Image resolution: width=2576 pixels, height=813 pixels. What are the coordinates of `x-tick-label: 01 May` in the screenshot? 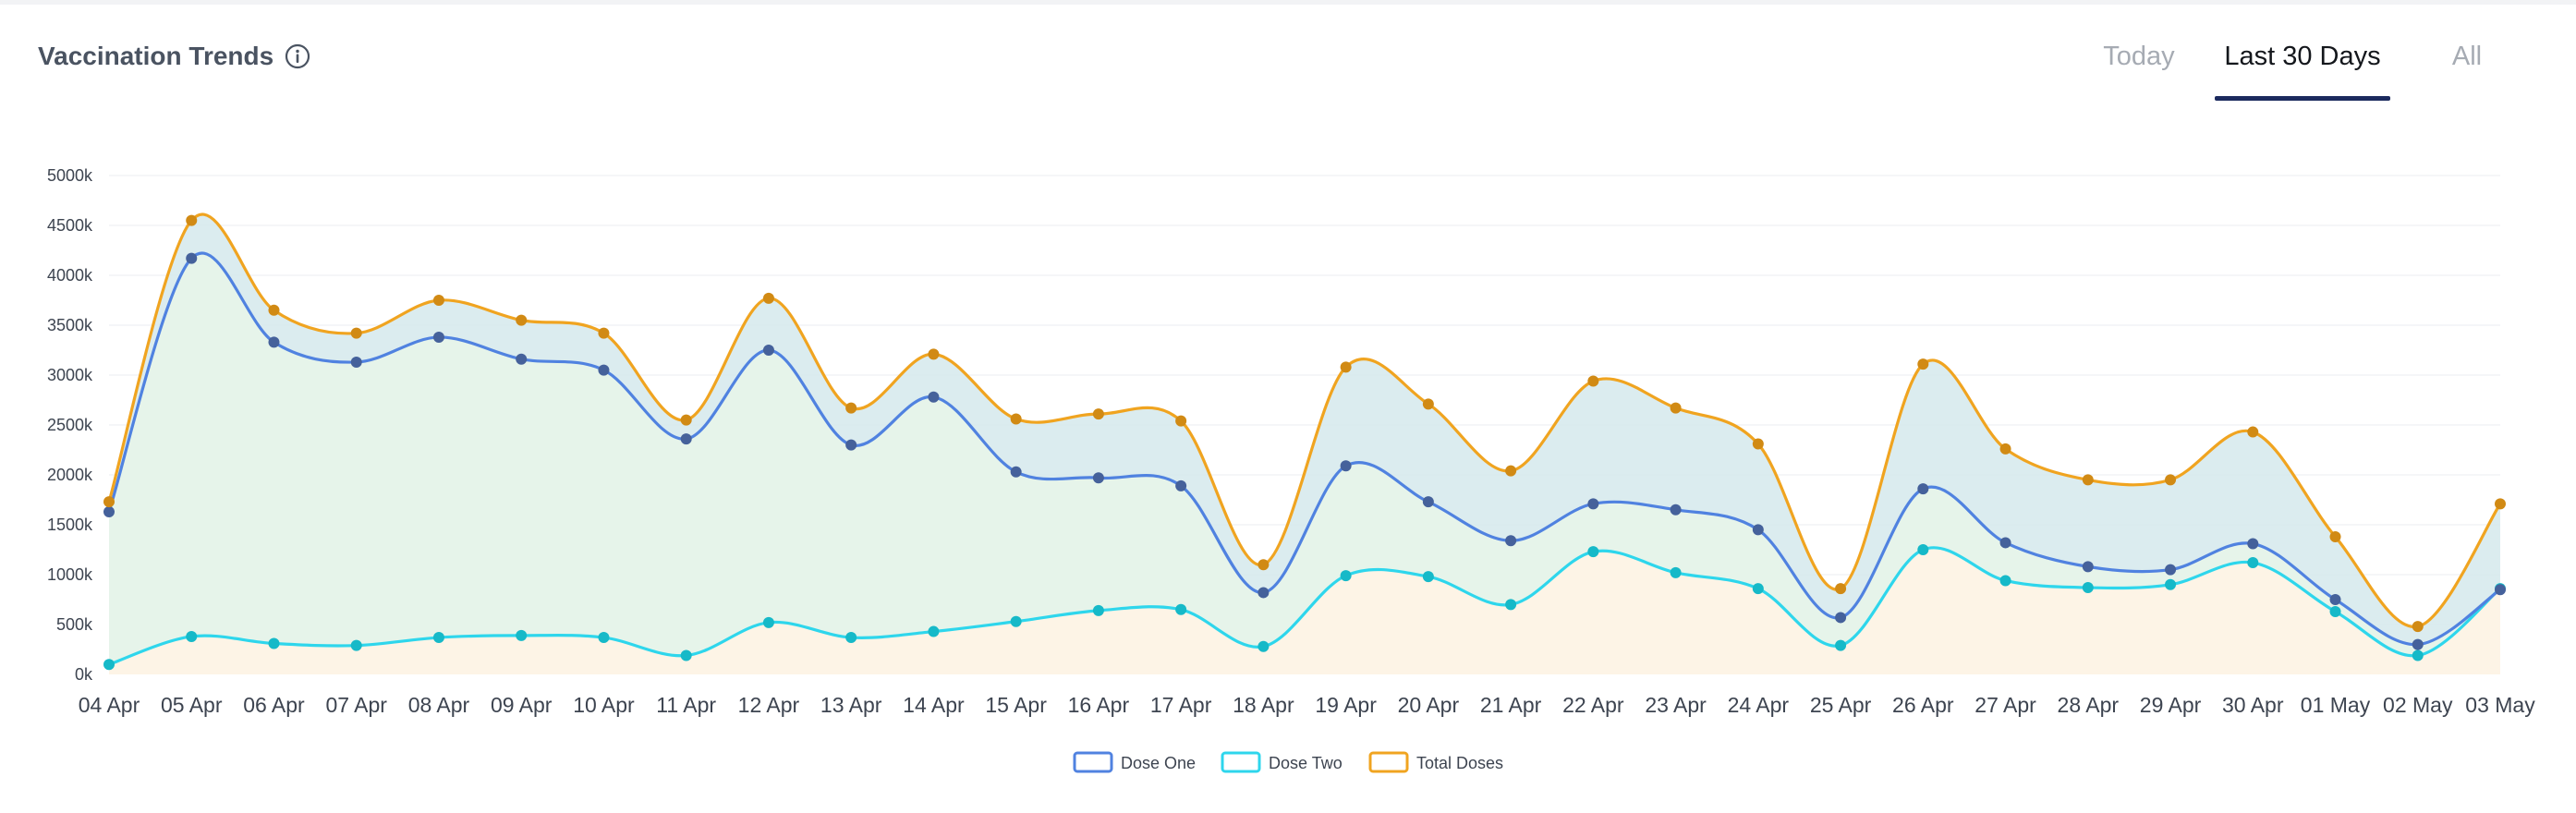 It's located at (2336, 705).